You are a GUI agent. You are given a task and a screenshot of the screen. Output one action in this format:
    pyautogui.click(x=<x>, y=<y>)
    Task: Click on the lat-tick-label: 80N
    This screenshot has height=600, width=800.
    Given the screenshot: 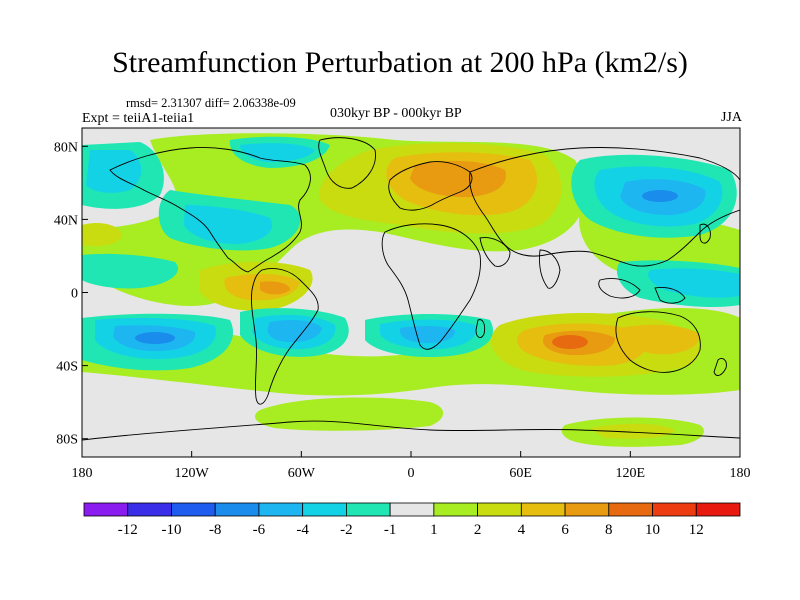 What is the action you would take?
    pyautogui.click(x=66, y=147)
    